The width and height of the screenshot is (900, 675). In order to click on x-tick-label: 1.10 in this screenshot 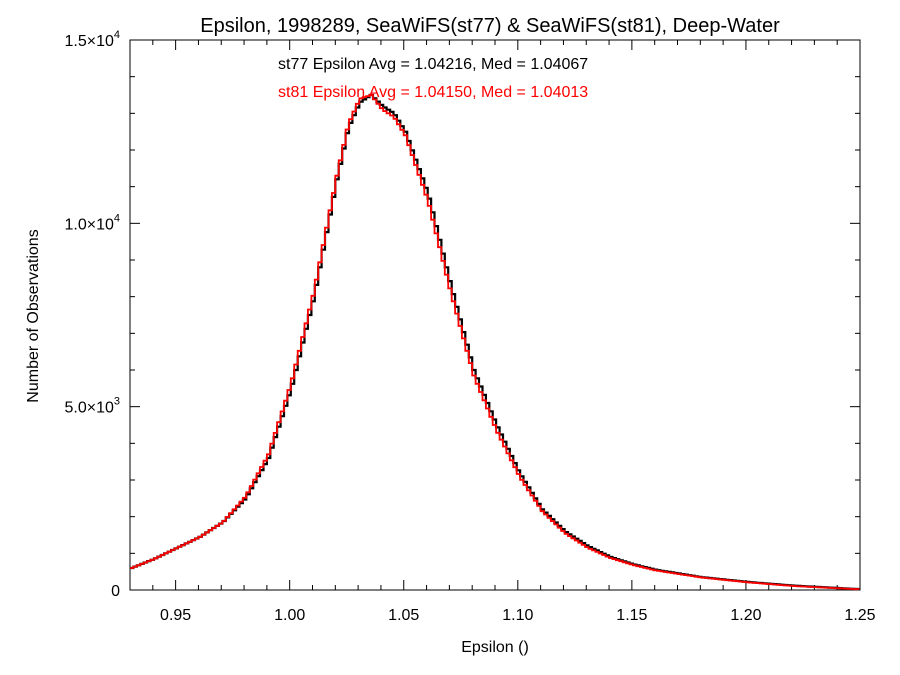, I will do `click(517, 615)`.